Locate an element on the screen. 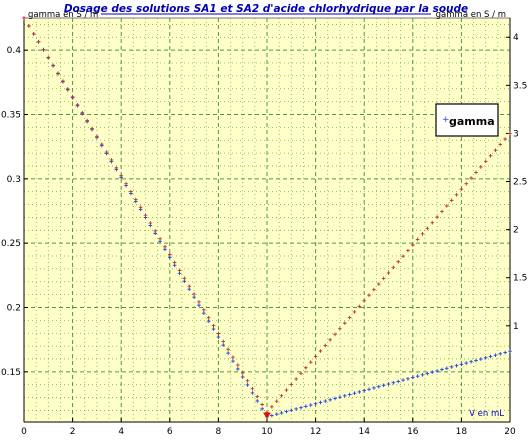  x-tick-label: 8 is located at coordinates (219, 432).